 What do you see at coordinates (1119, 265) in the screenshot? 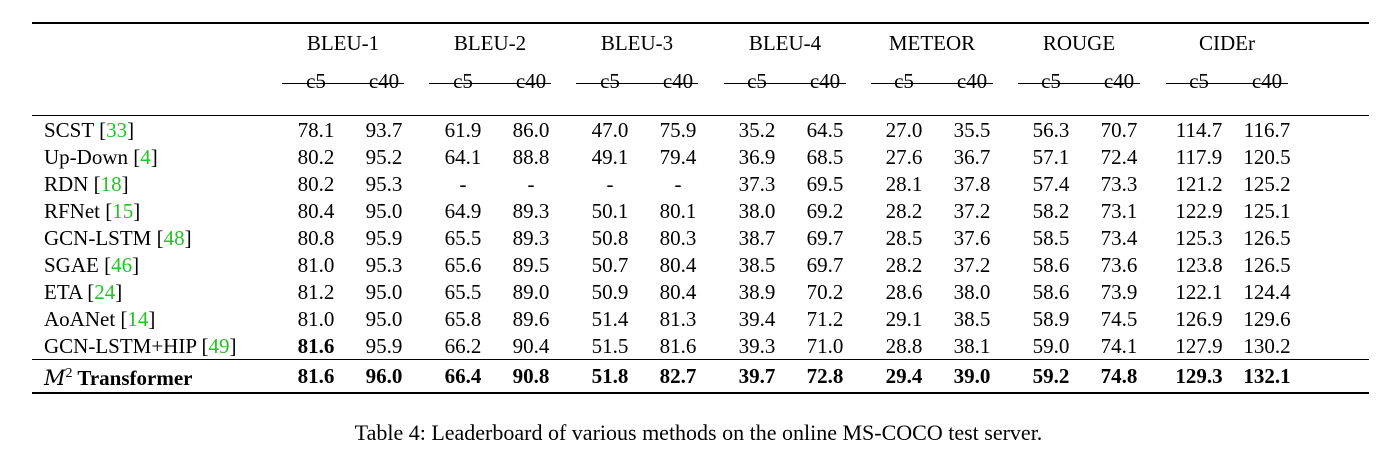
I see `cell-value: 73.6` at bounding box center [1119, 265].